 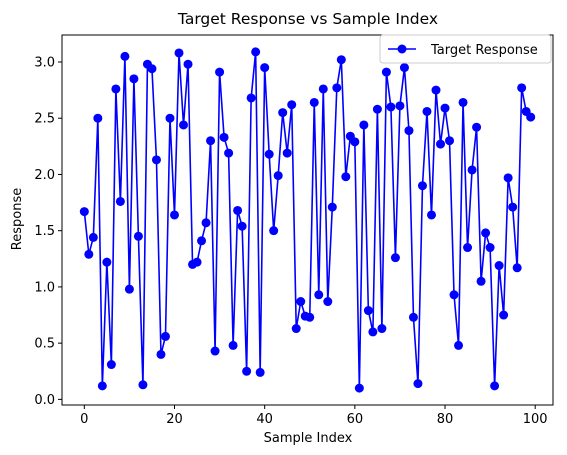 I want to click on x-tick-label: 0, so click(x=84, y=419).